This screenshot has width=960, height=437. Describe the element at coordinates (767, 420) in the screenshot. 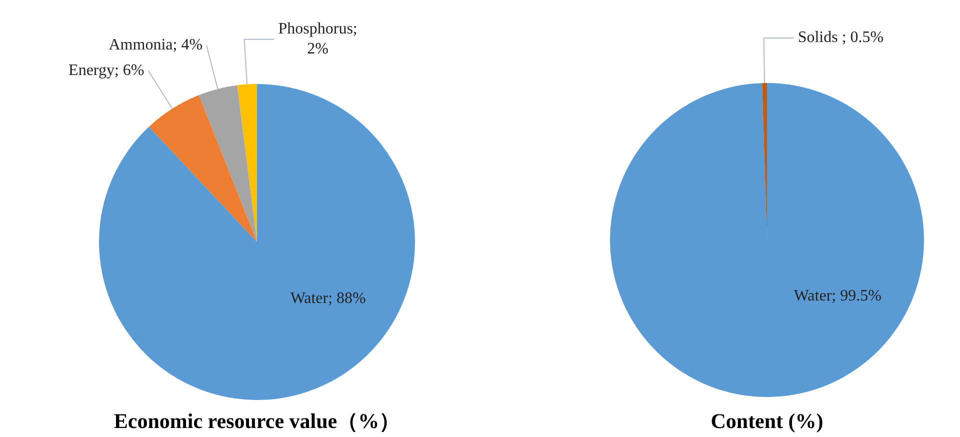

I see `text: Content (%)` at that location.